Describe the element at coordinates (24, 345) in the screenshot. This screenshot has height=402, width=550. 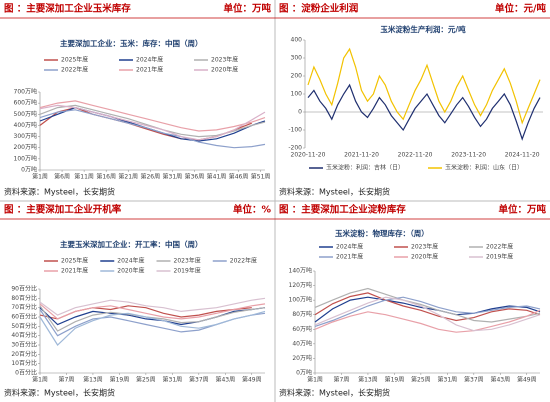
I see `y-tick-label: 30百分比` at that location.